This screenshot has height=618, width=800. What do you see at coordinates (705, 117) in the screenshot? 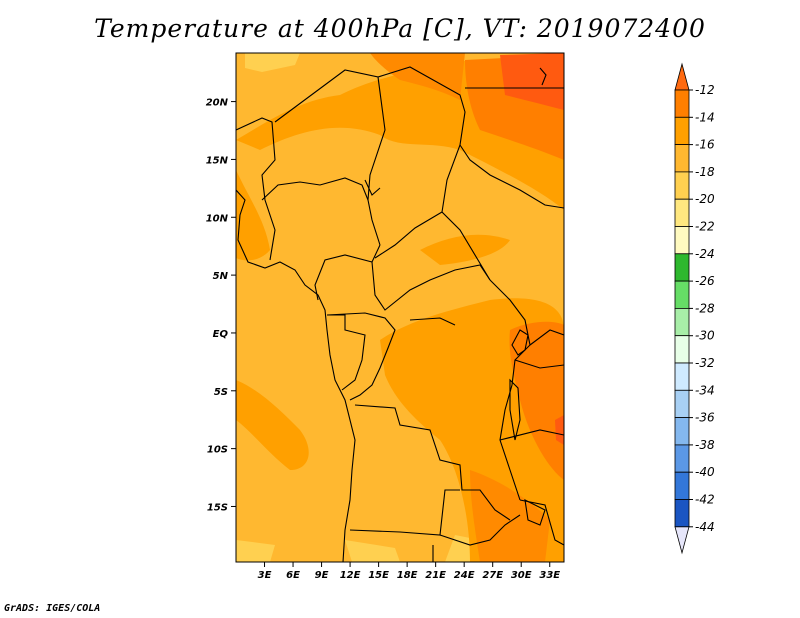
I see `colorbar-label: -14` at bounding box center [705, 117].